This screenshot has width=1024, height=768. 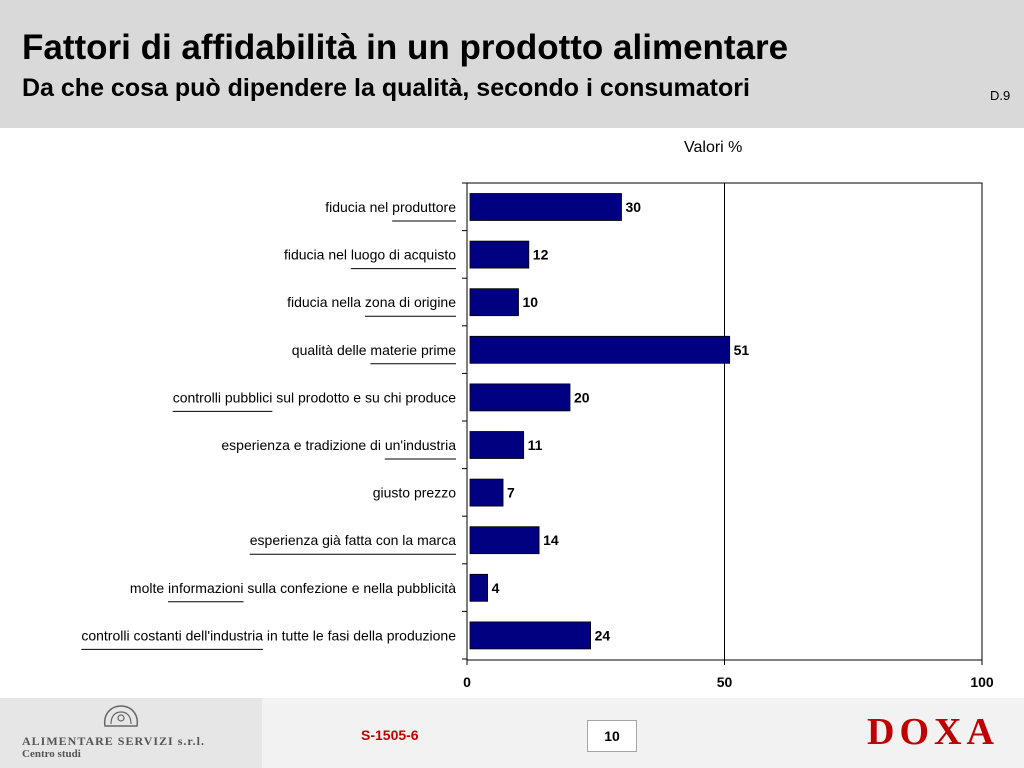 What do you see at coordinates (535, 445) in the screenshot?
I see `data-label: 11` at bounding box center [535, 445].